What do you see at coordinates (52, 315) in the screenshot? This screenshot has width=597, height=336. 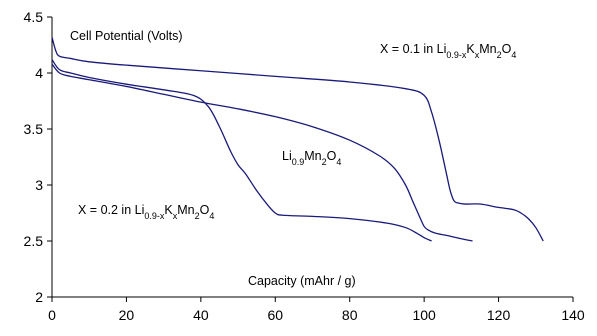 I see `x-tick-label: 0` at bounding box center [52, 315].